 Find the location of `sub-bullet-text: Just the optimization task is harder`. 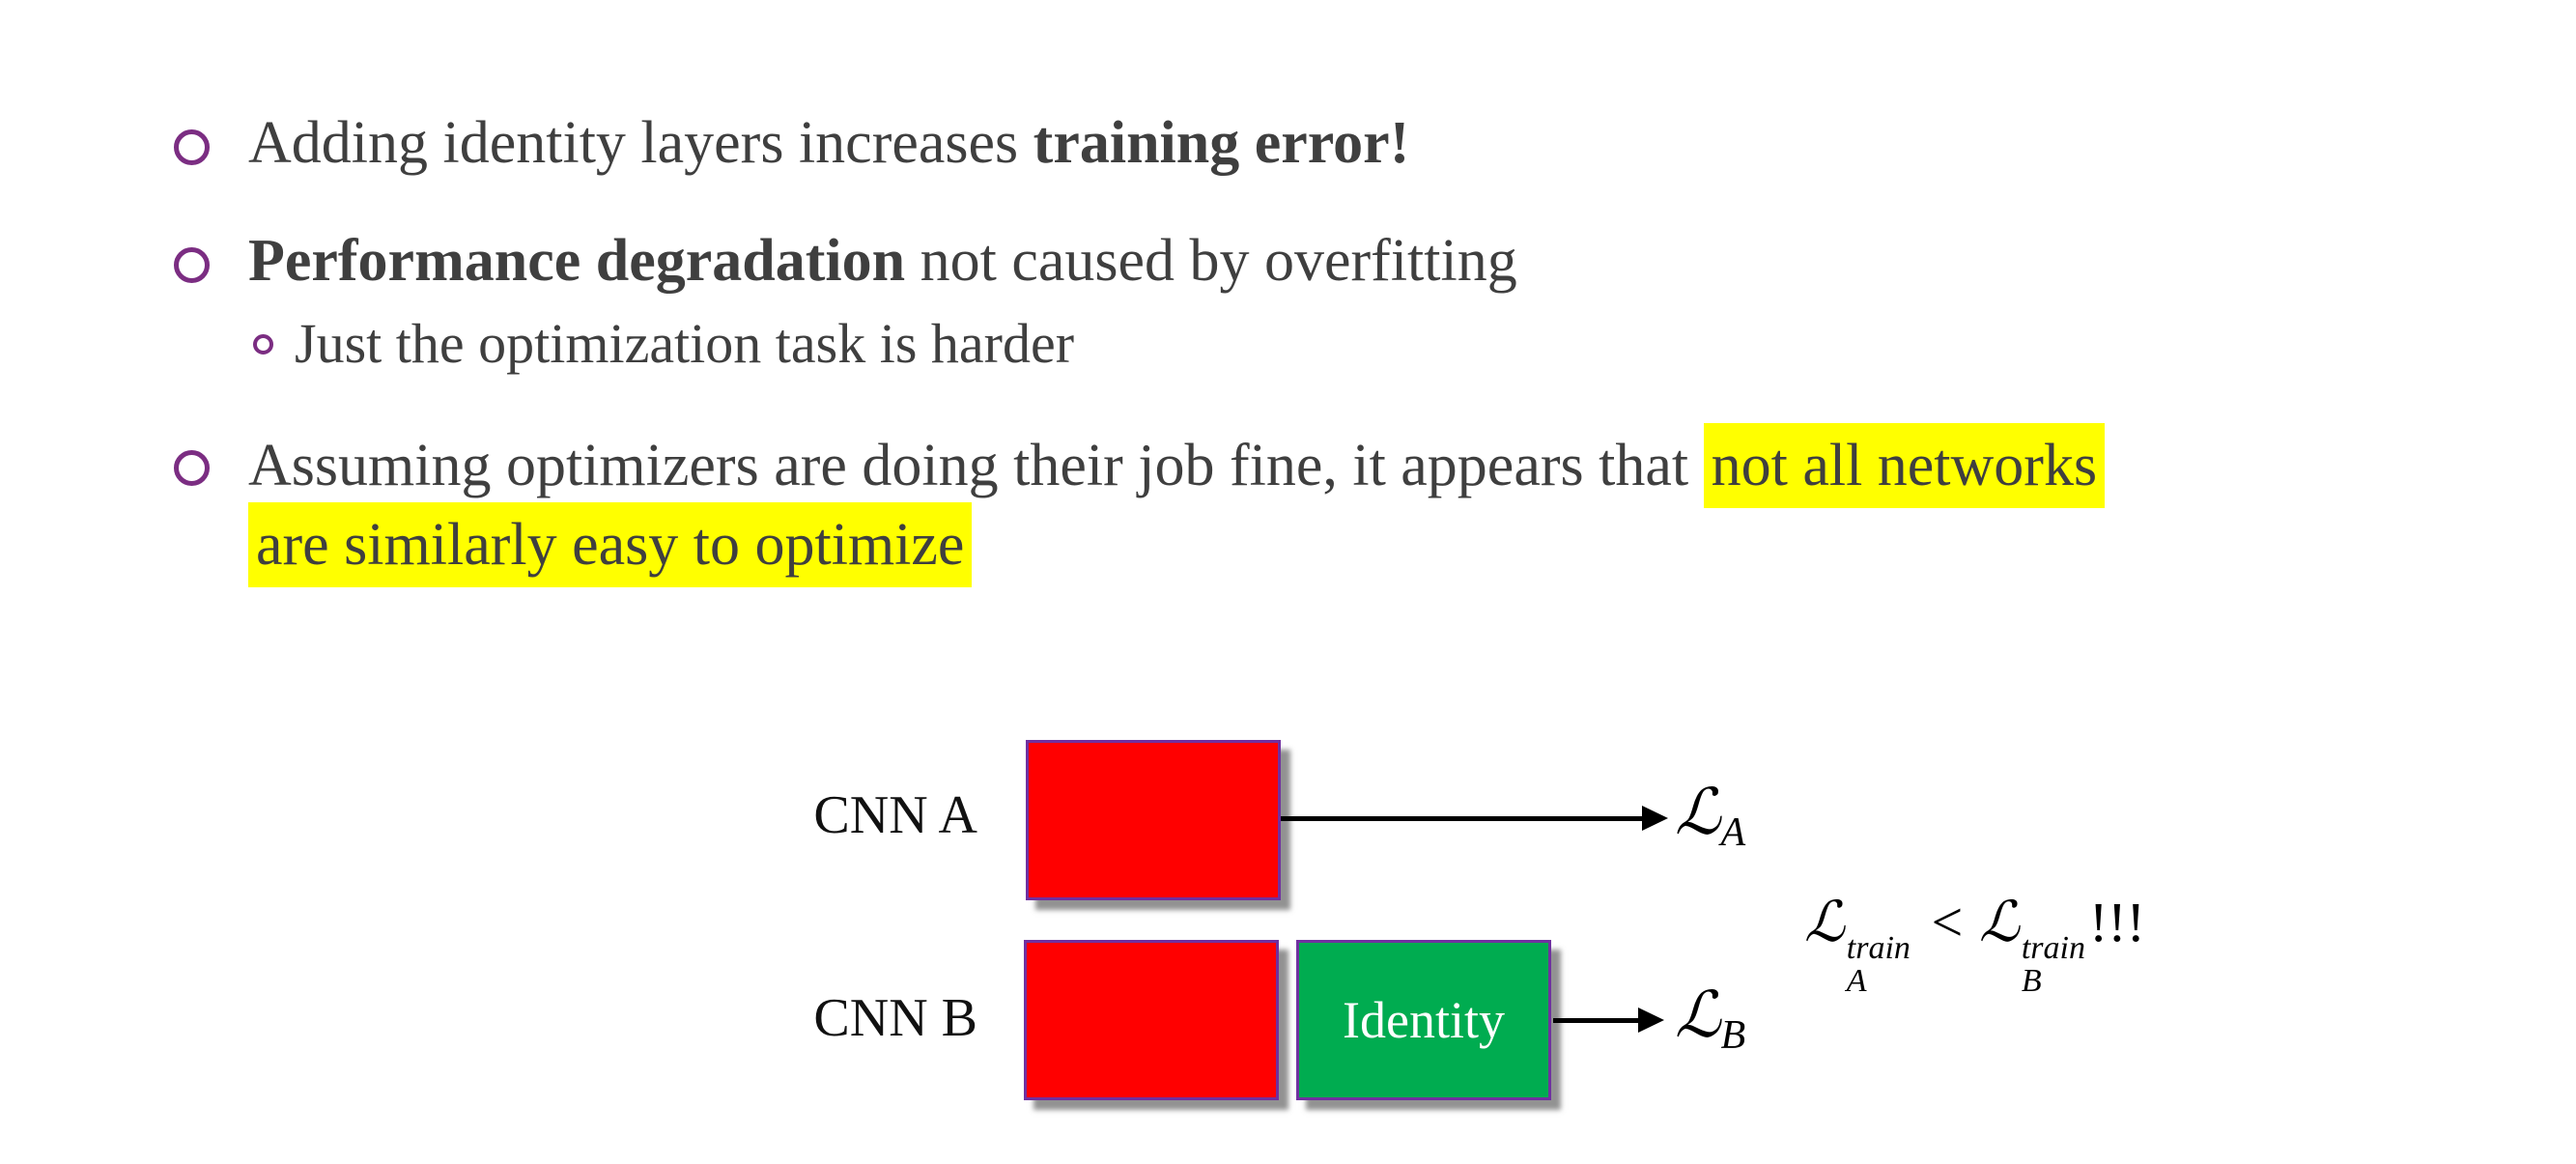

sub-bullet-text: Just the optimization task is harder is located at coordinates (685, 344).